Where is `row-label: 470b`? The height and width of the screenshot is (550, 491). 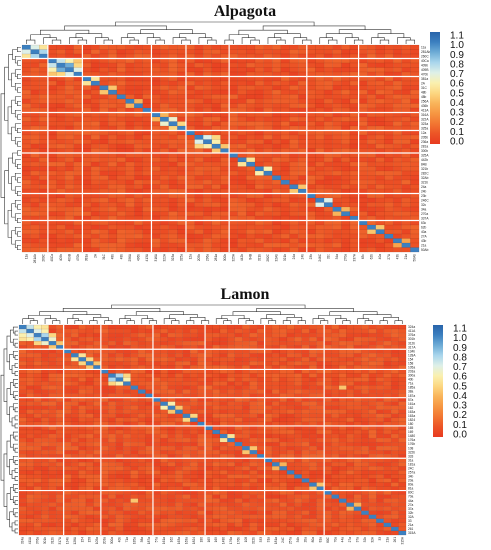 row-label: 470b is located at coordinates (424, 74).